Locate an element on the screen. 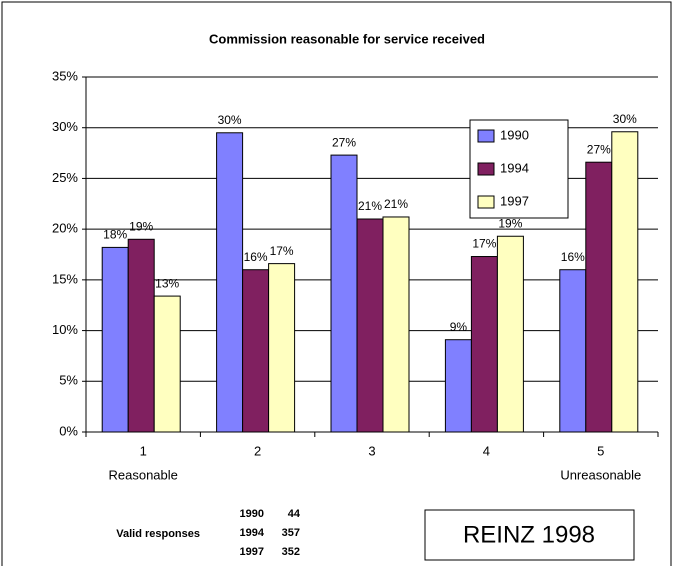 This screenshot has height=571, width=674. y-tick-label: 0% is located at coordinates (68, 430).